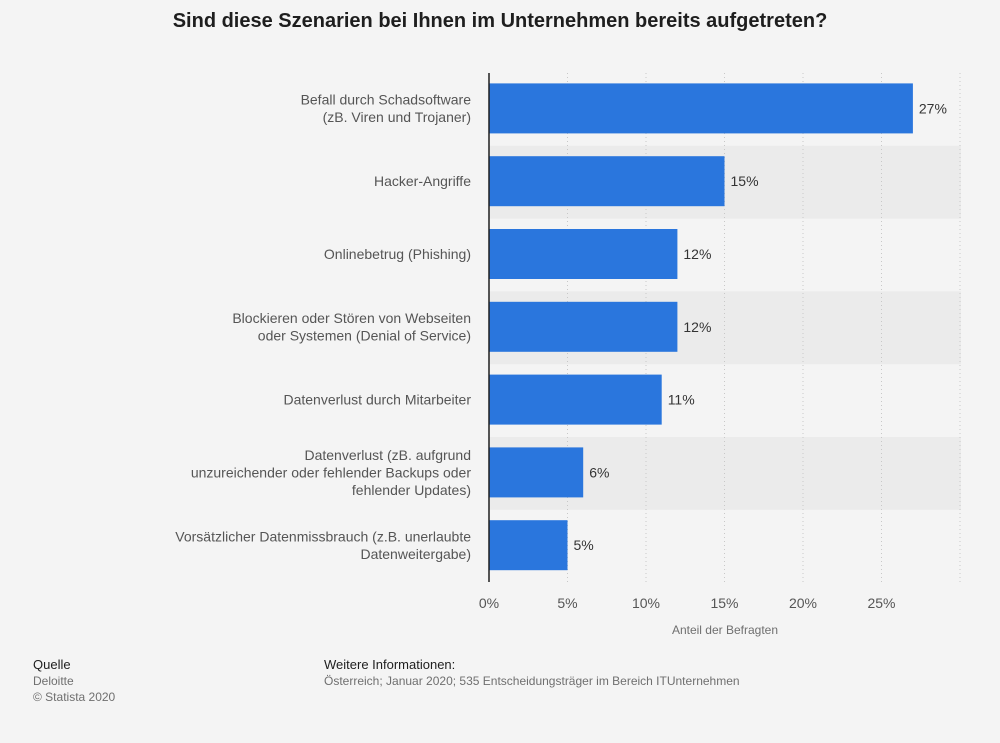 This screenshot has height=743, width=1000. What do you see at coordinates (725, 630) in the screenshot?
I see `x-axis-title: Anteil der Befragten` at bounding box center [725, 630].